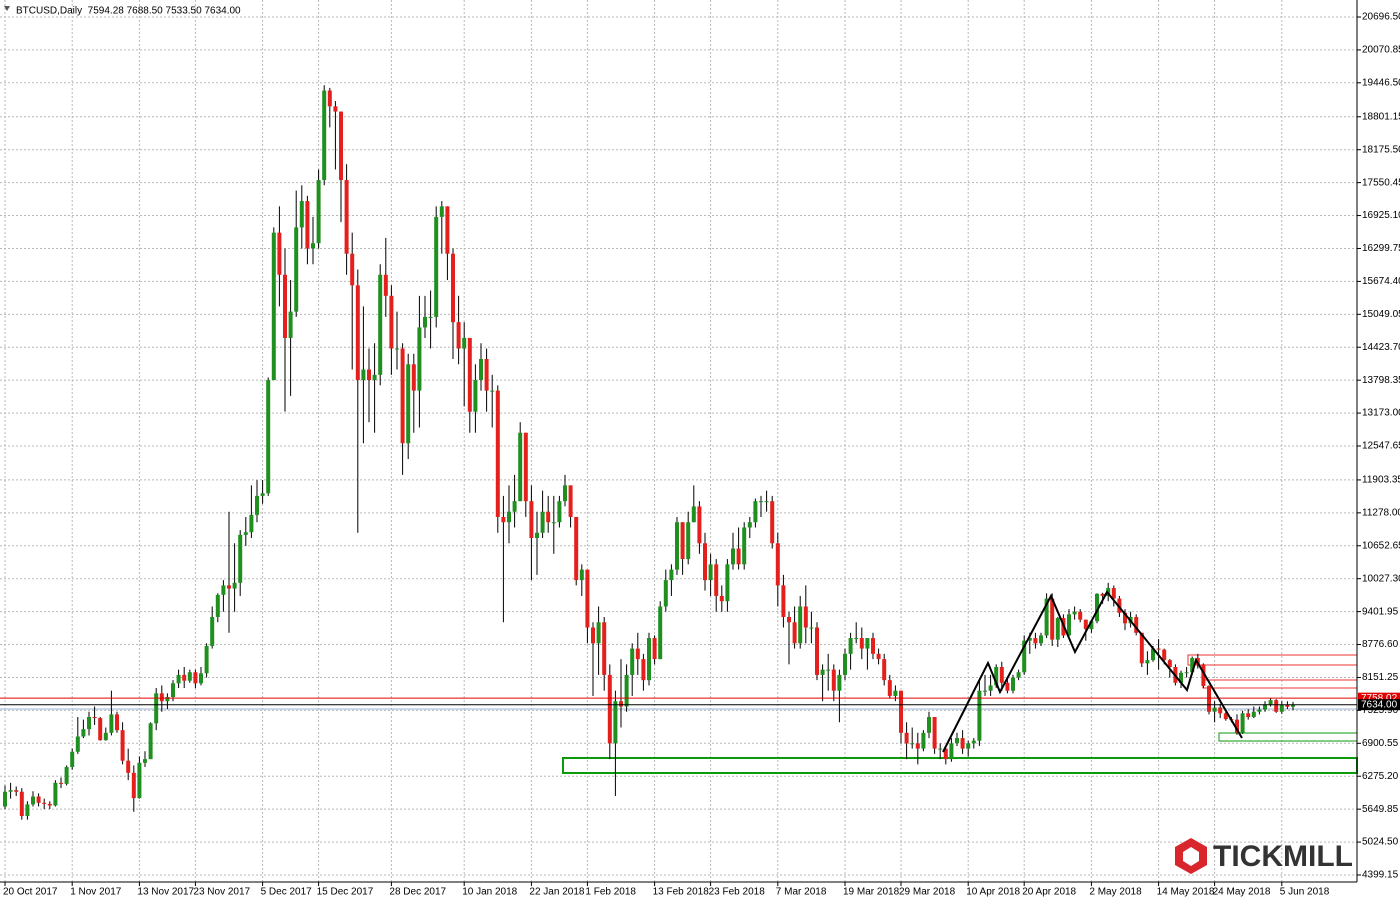 The image size is (1400, 900). What do you see at coordinates (1264, 856) in the screenshot?
I see `brand-logo: TICKMILL` at bounding box center [1264, 856].